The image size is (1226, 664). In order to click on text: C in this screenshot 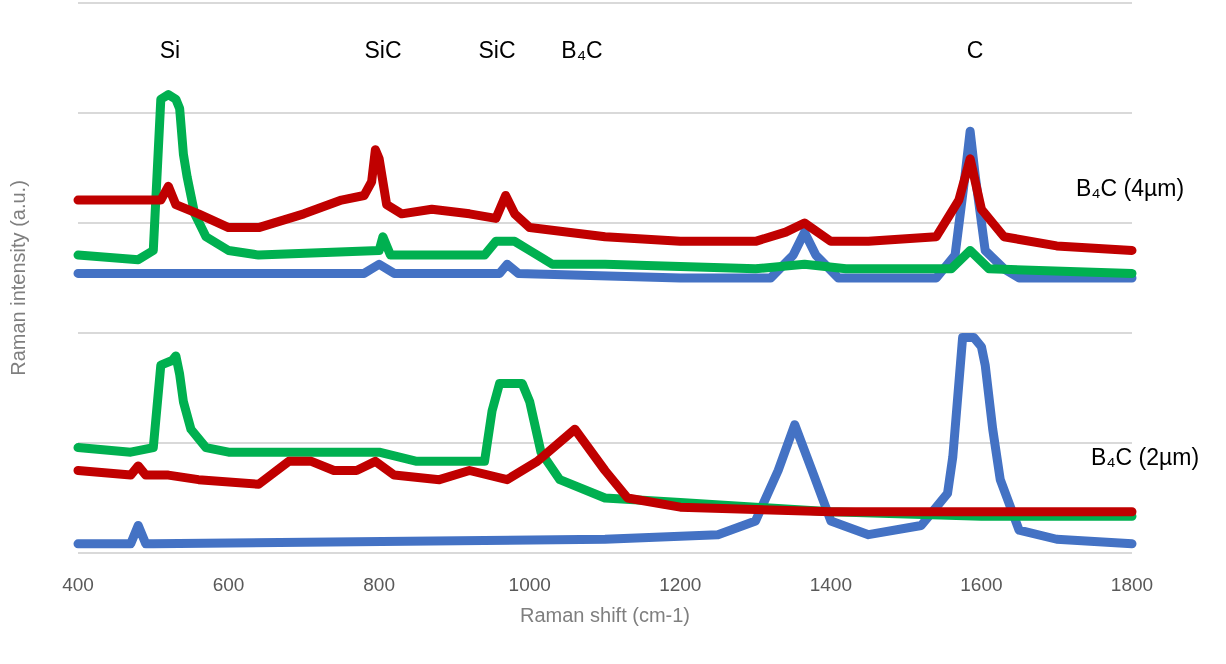, I will do `click(975, 50)`.